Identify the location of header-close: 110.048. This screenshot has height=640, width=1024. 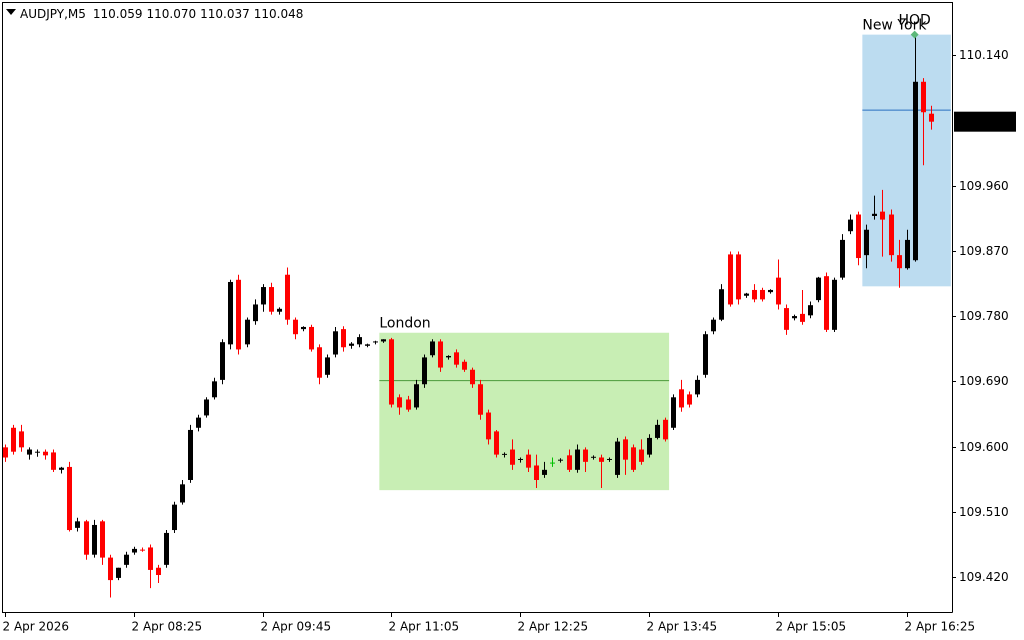
(279, 14).